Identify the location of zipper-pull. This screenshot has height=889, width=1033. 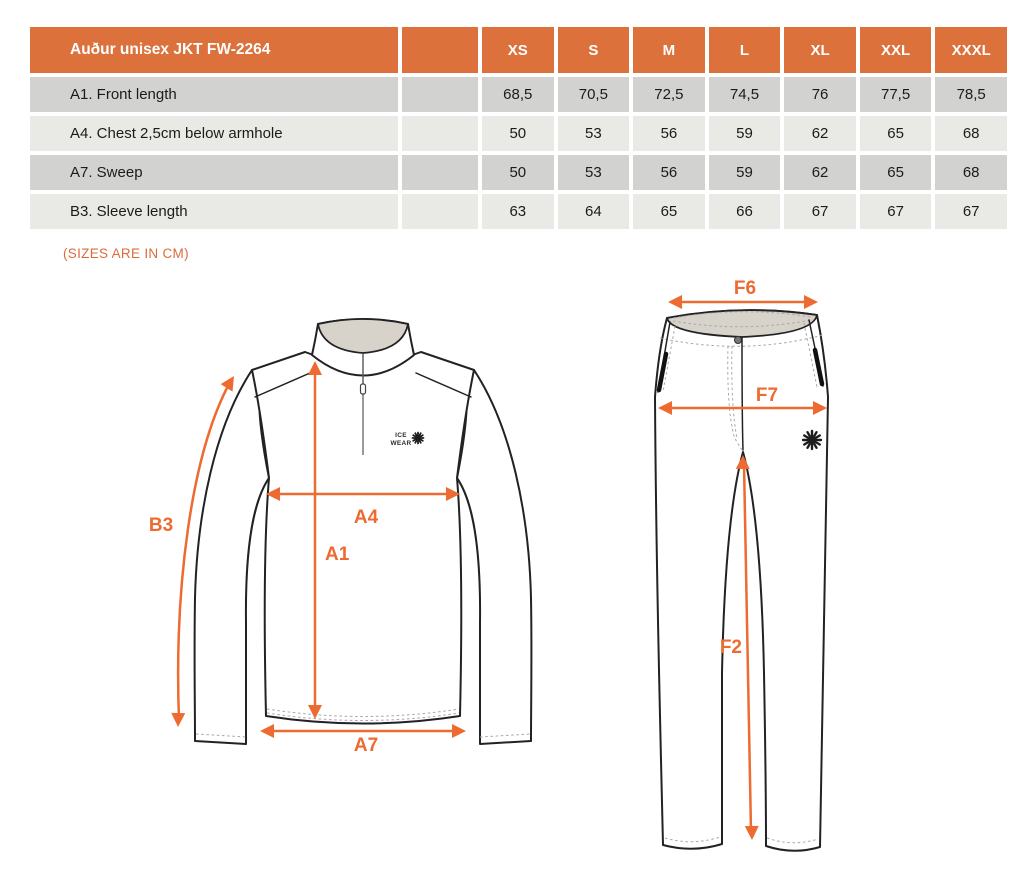
(363, 389).